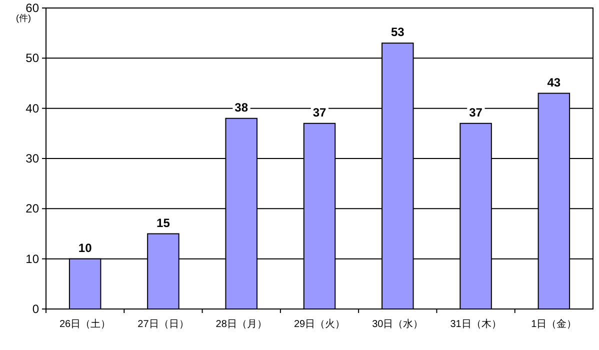  I want to click on x-tick-label: 29日（火）, so click(320, 324).